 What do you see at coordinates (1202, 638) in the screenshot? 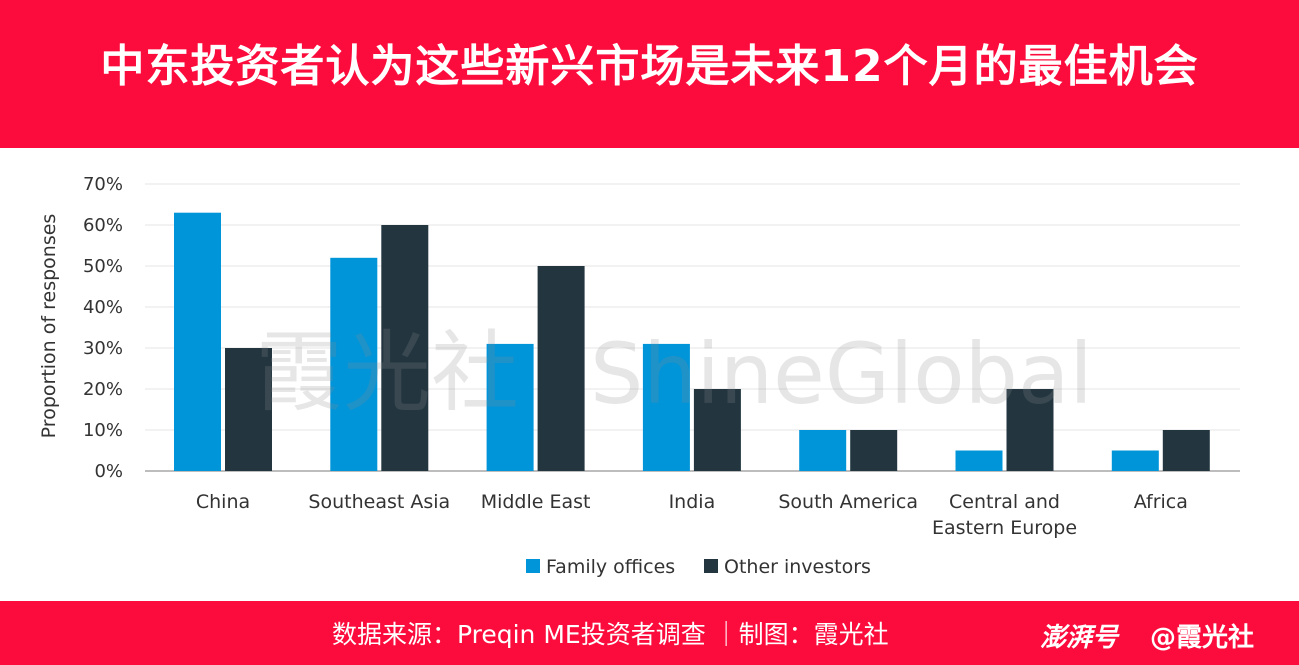
I see `account-handle: @霞光社` at bounding box center [1202, 638].